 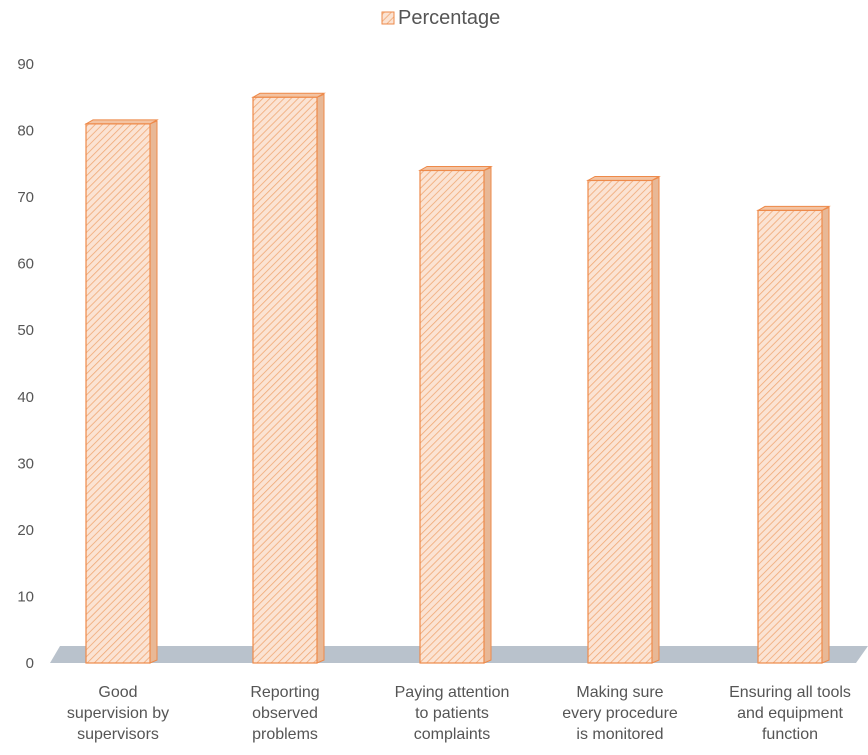 I want to click on y-tick-label: 30, so click(x=25, y=463).